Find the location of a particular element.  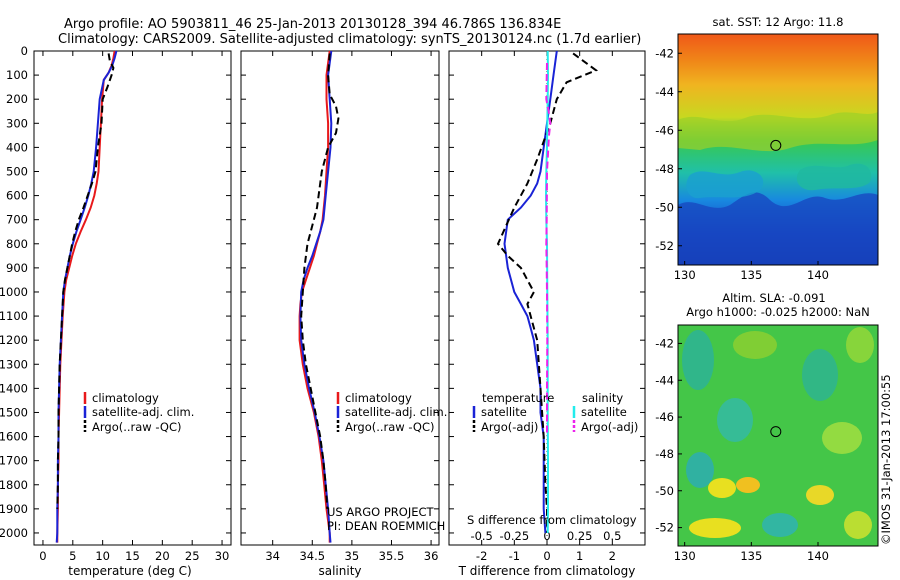

y-tick-label: 0 is located at coordinates (24, 51).